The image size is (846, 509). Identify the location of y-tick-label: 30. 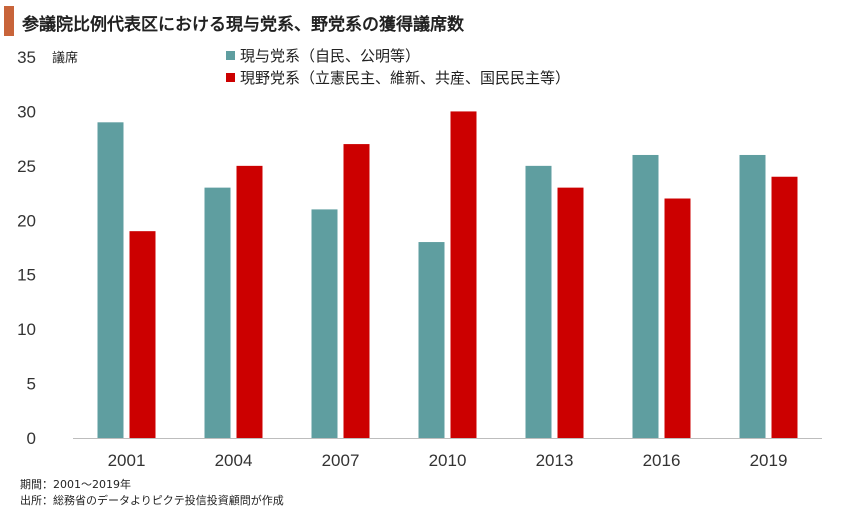
(26, 111).